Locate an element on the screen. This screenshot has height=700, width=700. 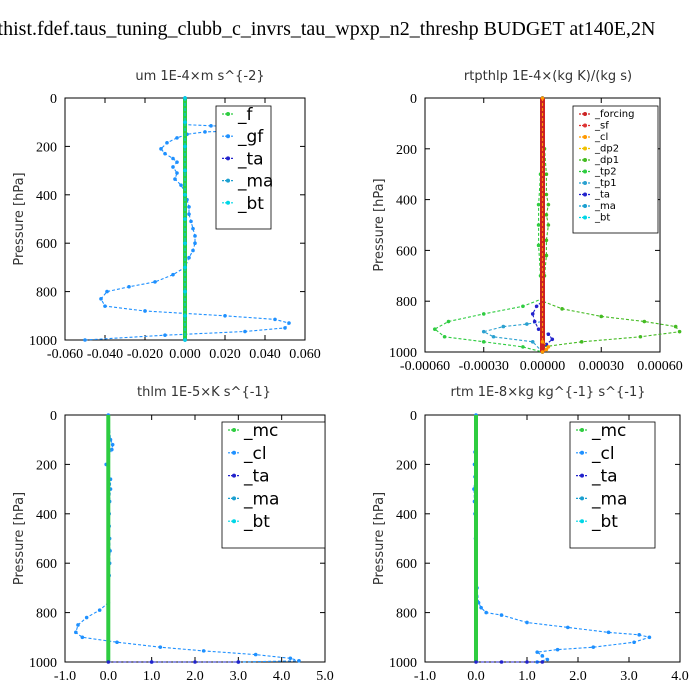
series-line-dp1 is located at coordinates (611, 224).